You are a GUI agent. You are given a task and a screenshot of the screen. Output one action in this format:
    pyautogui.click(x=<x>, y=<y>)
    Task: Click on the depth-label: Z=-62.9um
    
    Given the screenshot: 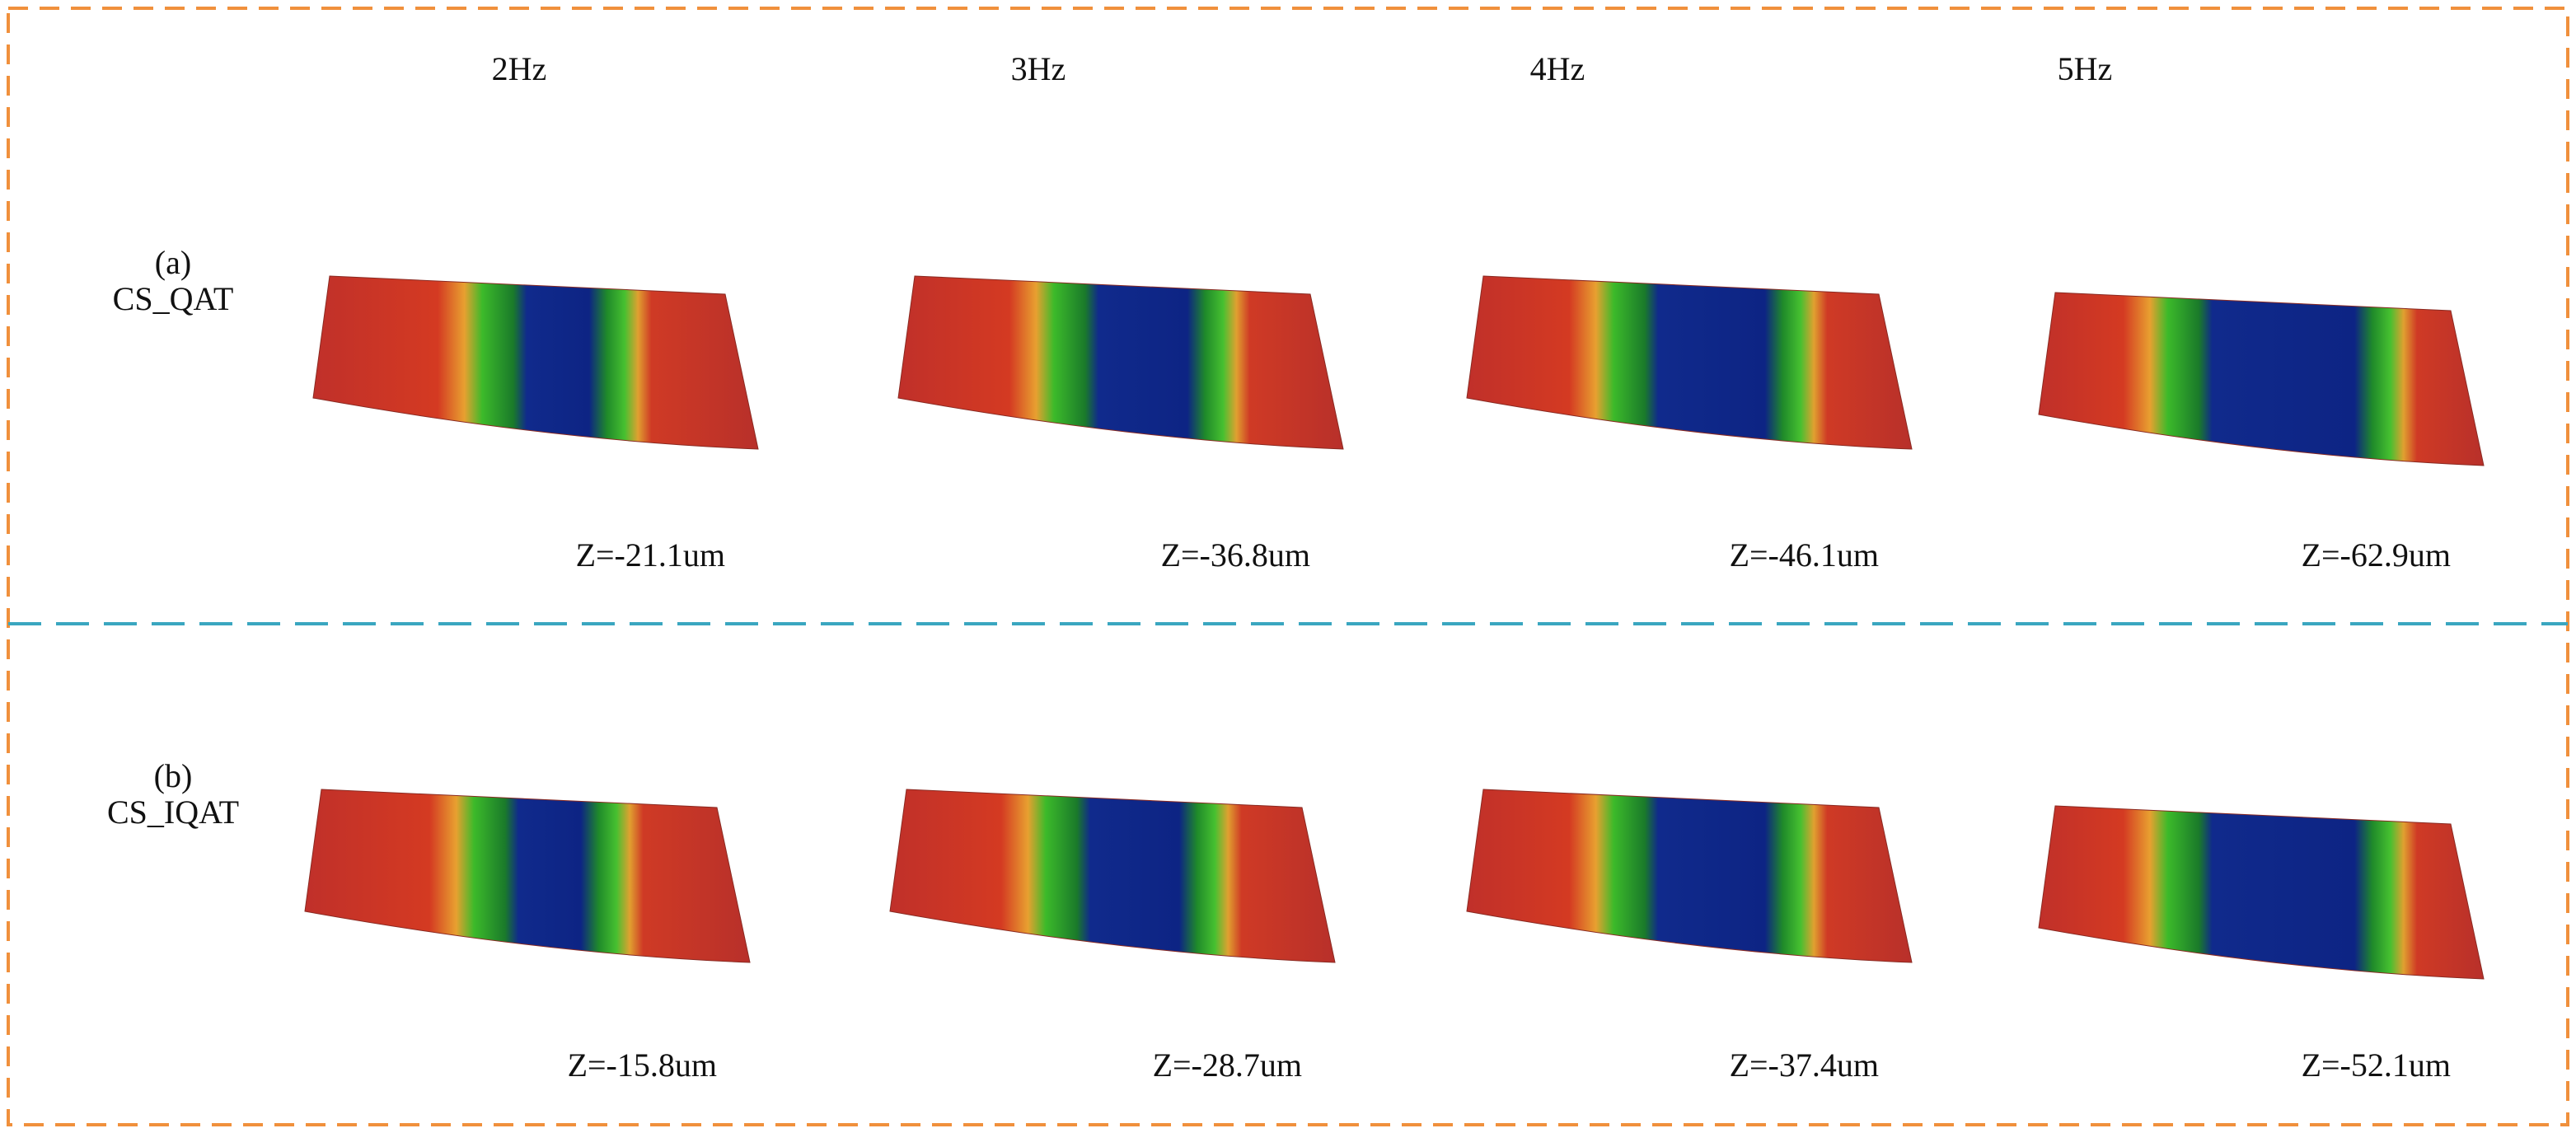 What is the action you would take?
    pyautogui.click(x=2376, y=555)
    